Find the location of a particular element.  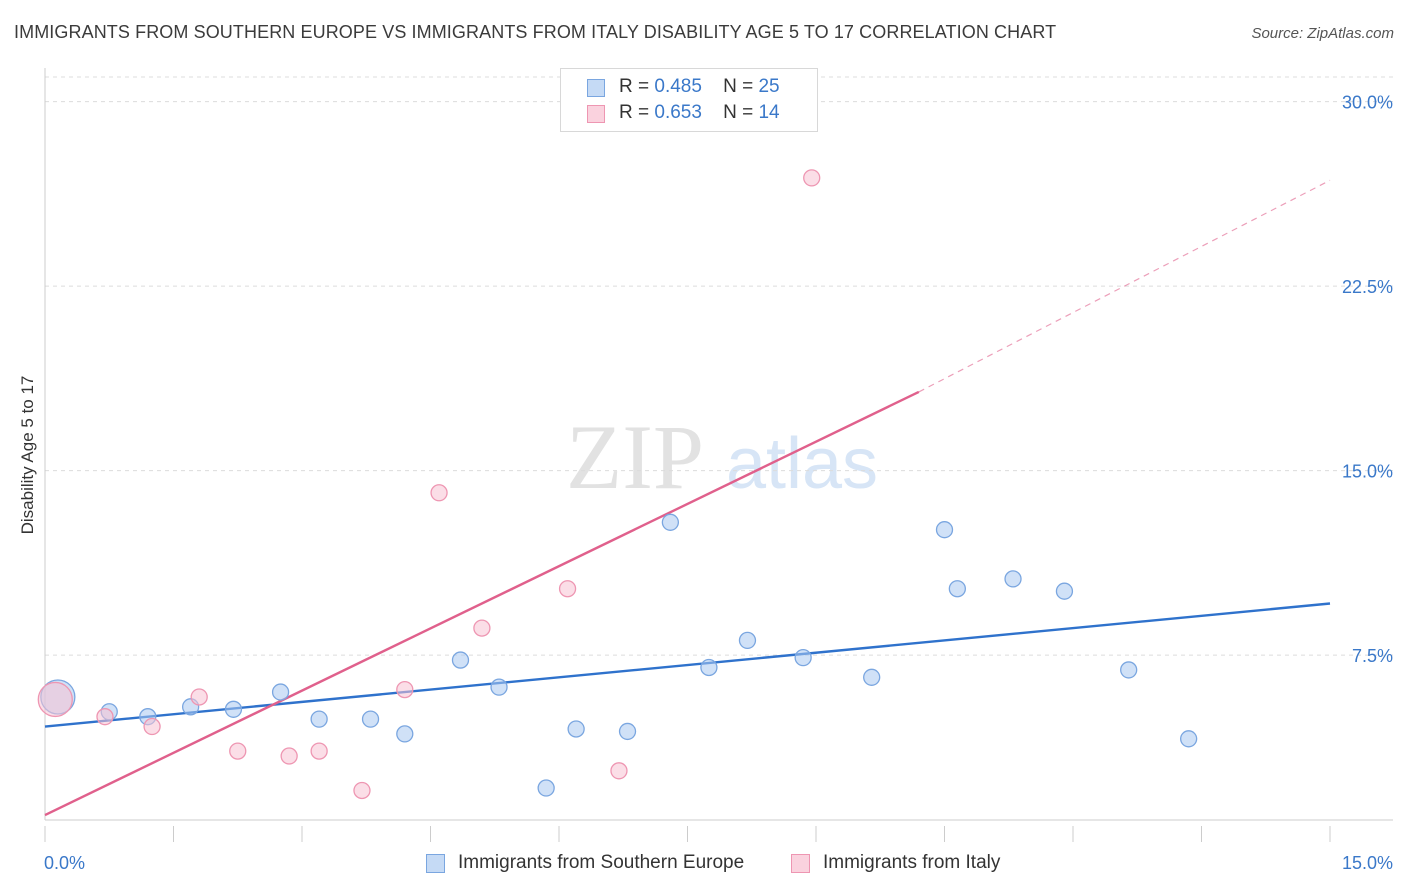

series-name: Immigrants from Southern Europe is located at coordinates (601, 862).